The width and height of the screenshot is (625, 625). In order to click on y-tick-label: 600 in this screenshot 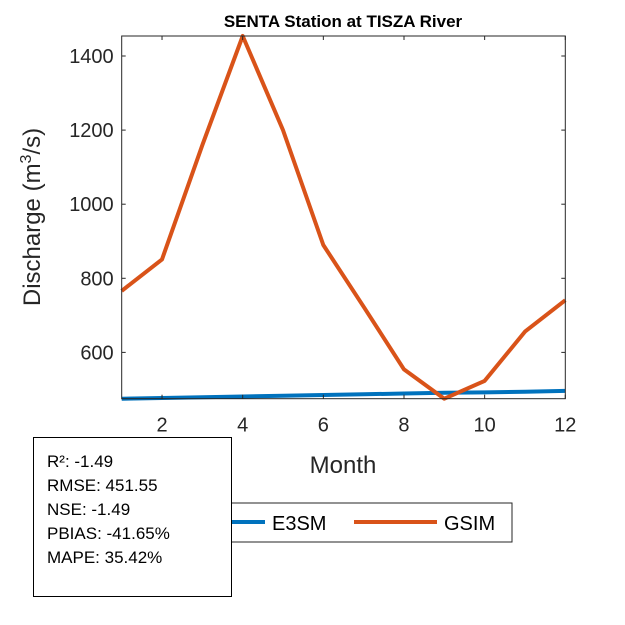, I will do `click(96, 353)`.